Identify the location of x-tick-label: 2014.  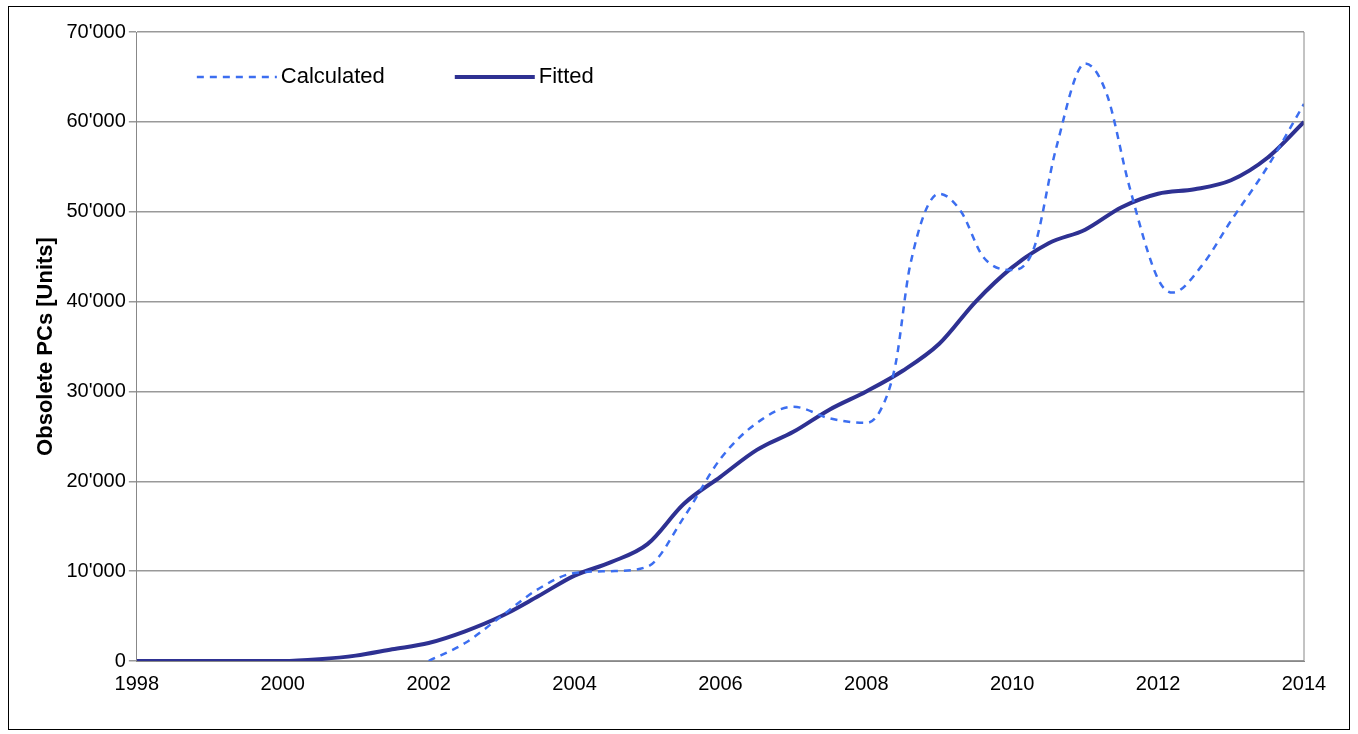
(1304, 682).